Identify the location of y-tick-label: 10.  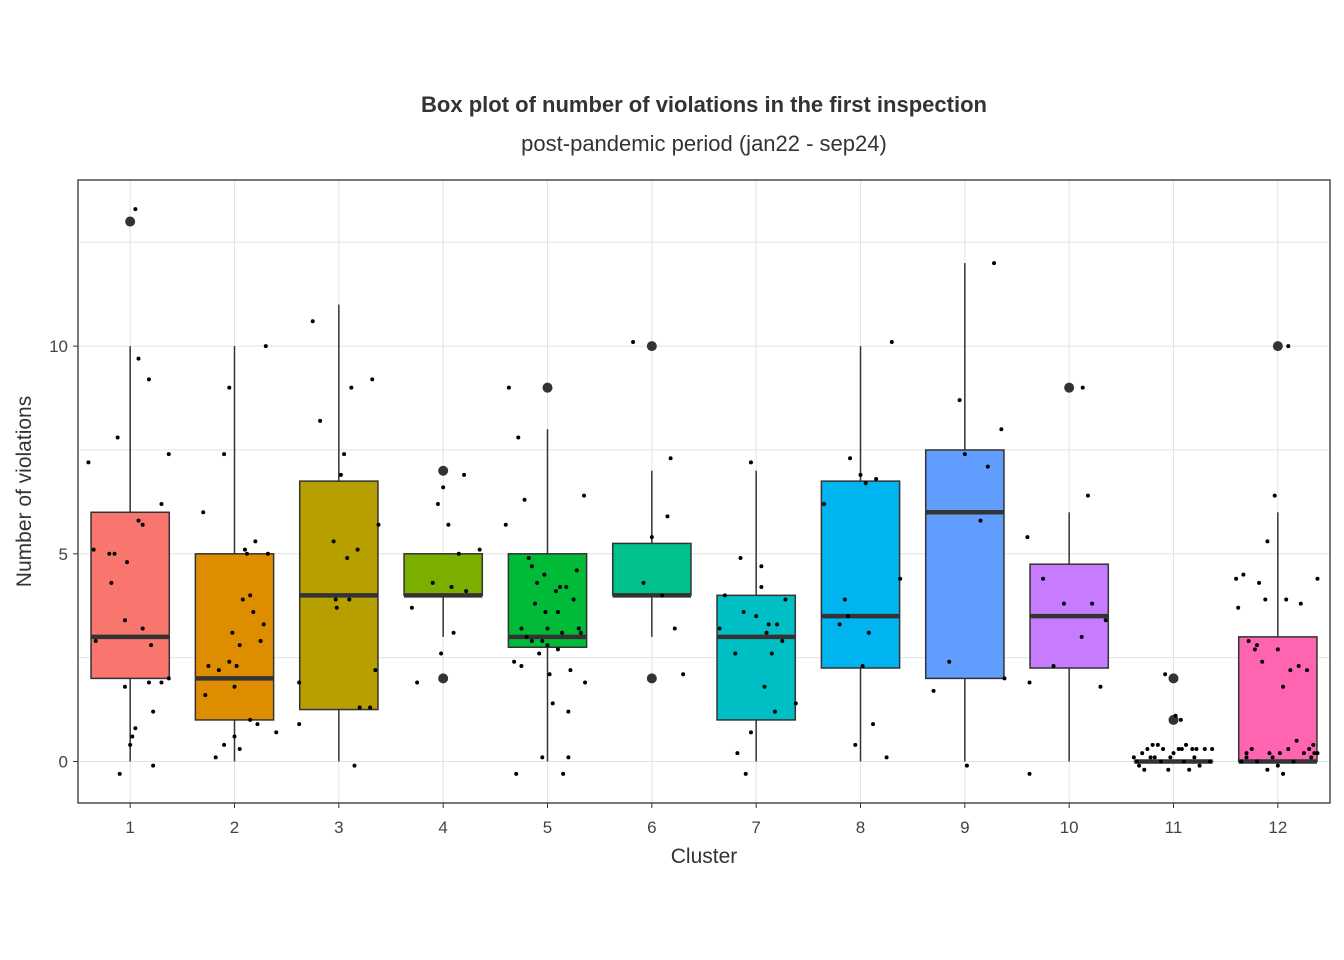
(58, 346).